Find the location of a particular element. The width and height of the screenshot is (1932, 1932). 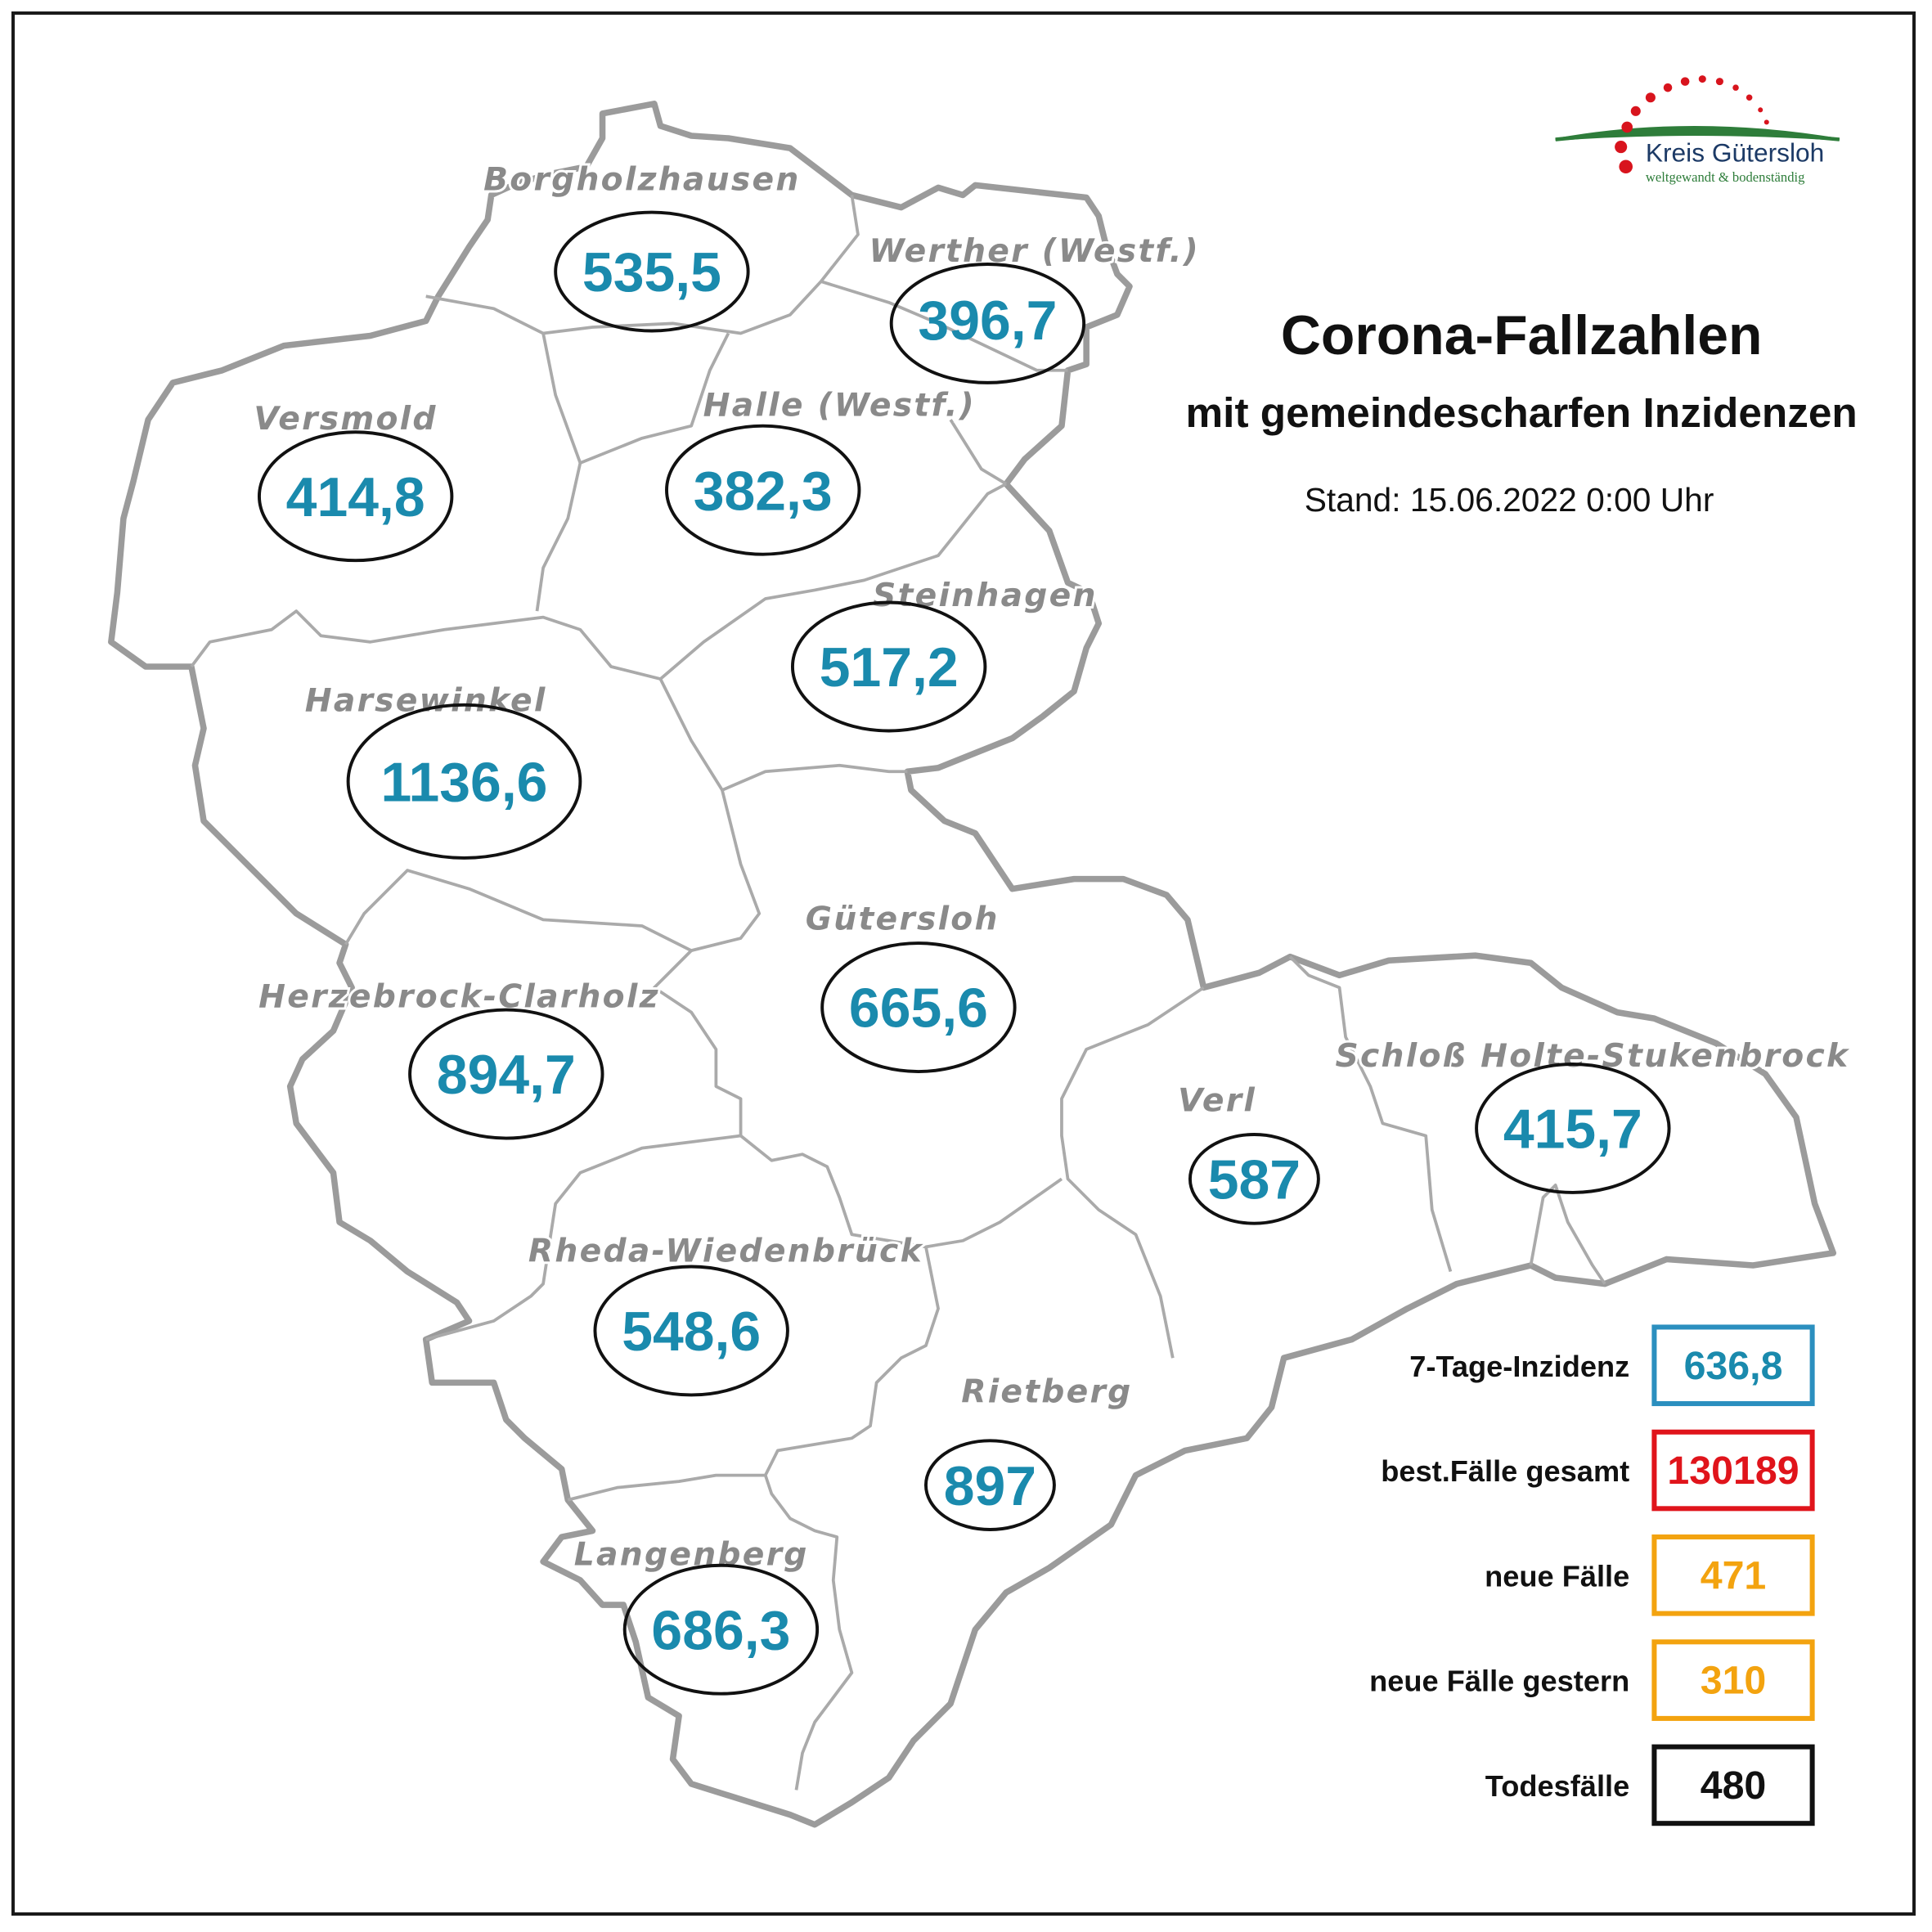

logo-name: Kreis Gütersloh is located at coordinates (1735, 154).